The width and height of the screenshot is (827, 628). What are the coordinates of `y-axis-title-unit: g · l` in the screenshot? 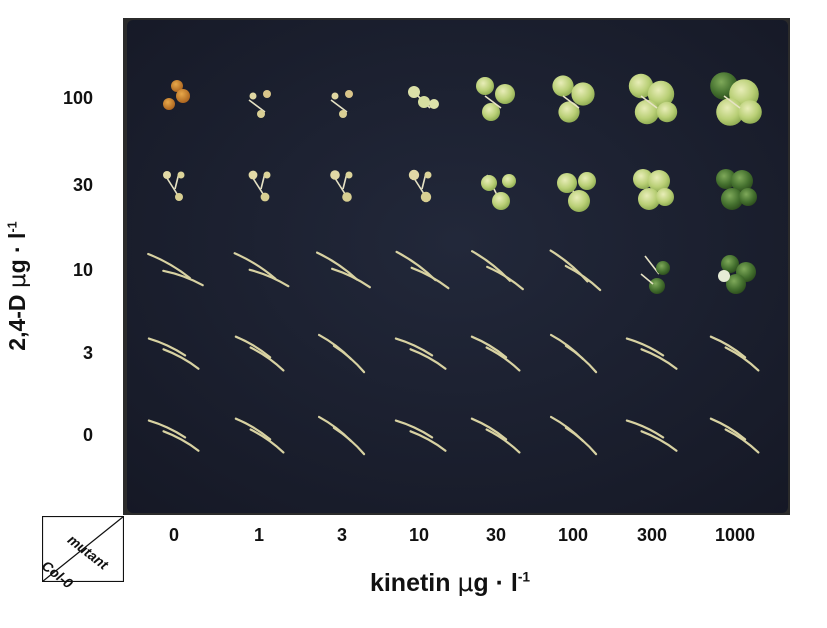 It's located at (17, 253).